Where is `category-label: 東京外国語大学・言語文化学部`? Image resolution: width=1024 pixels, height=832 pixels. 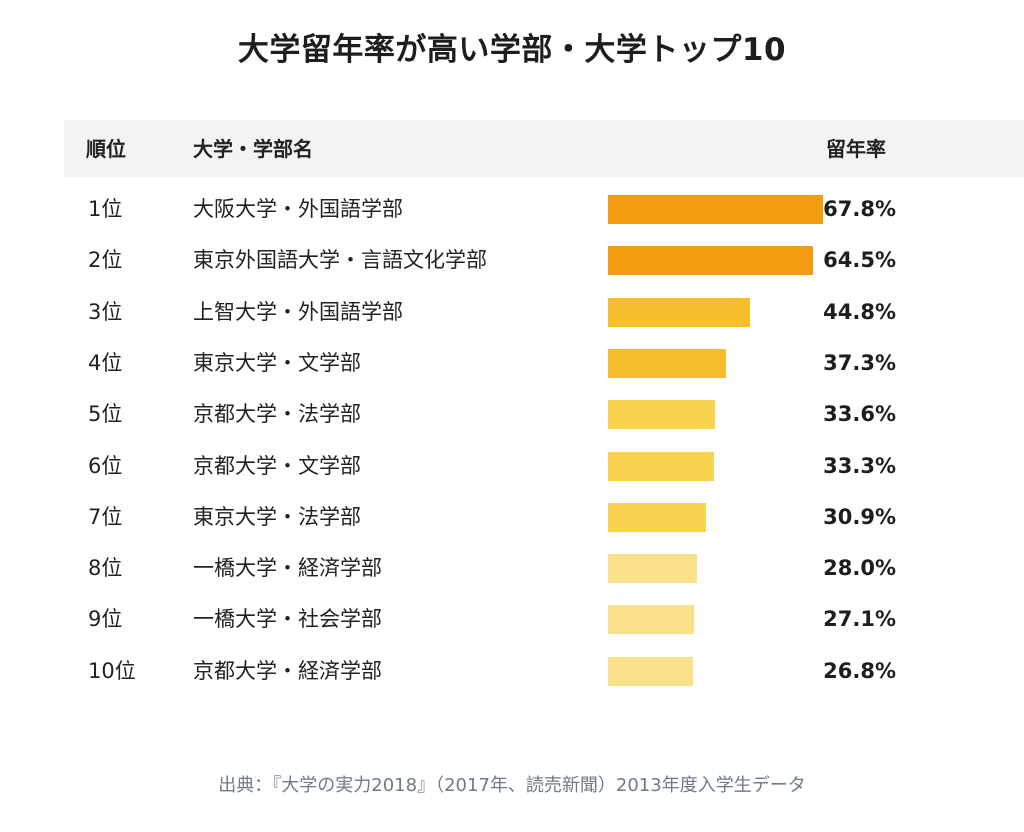
category-label: 東京外国語大学・言語文化学部 is located at coordinates (340, 260).